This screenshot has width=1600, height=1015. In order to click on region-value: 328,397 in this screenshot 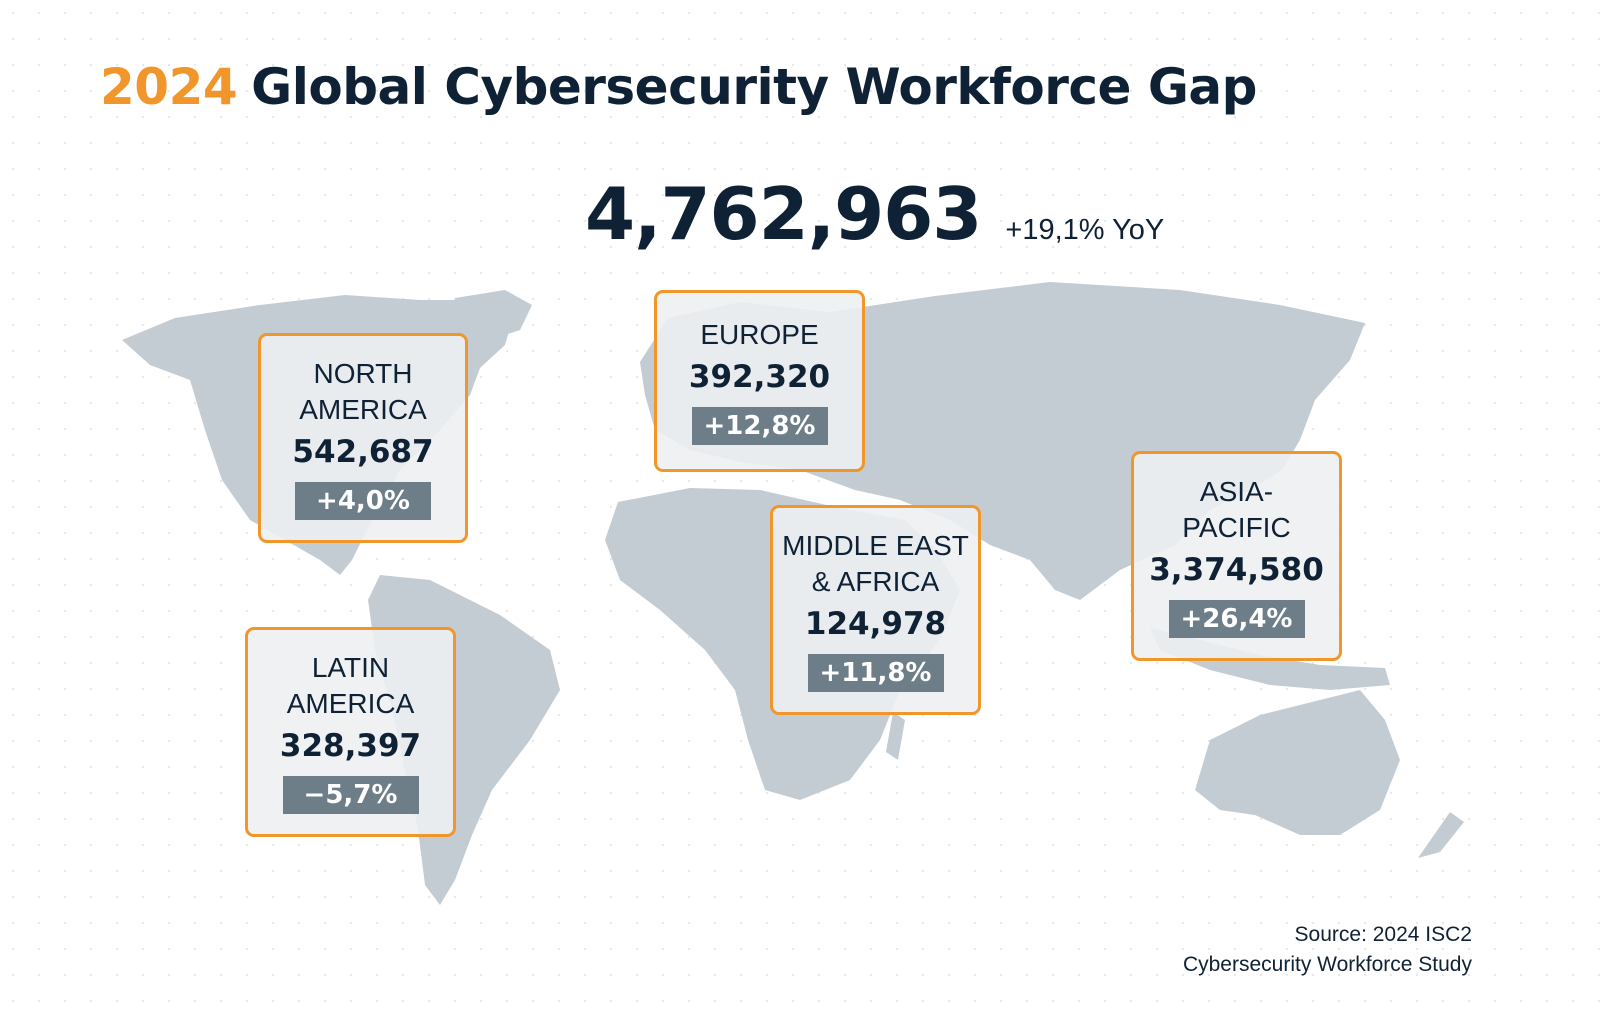, I will do `click(350, 746)`.